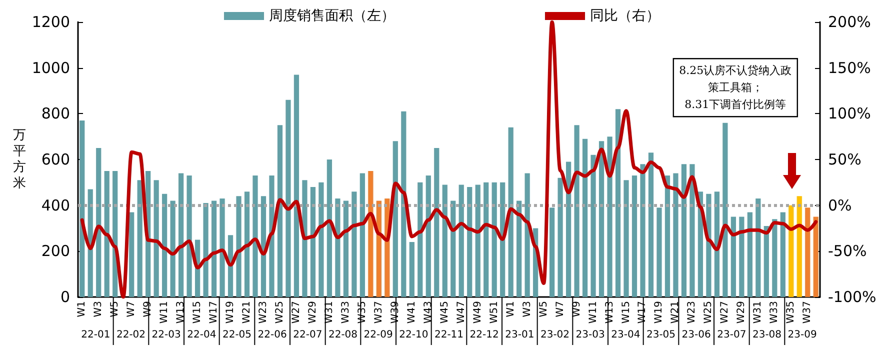 The width and height of the screenshot is (884, 349). I want to click on text: 22-06, so click(272, 335).